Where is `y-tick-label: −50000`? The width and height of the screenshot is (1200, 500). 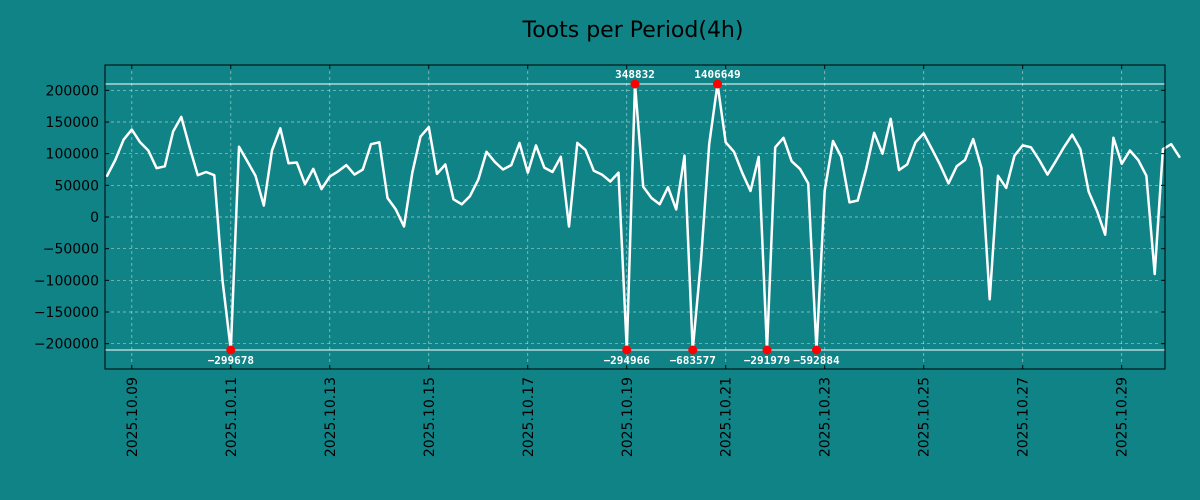 y-tick-label: −50000 is located at coordinates (71, 250).